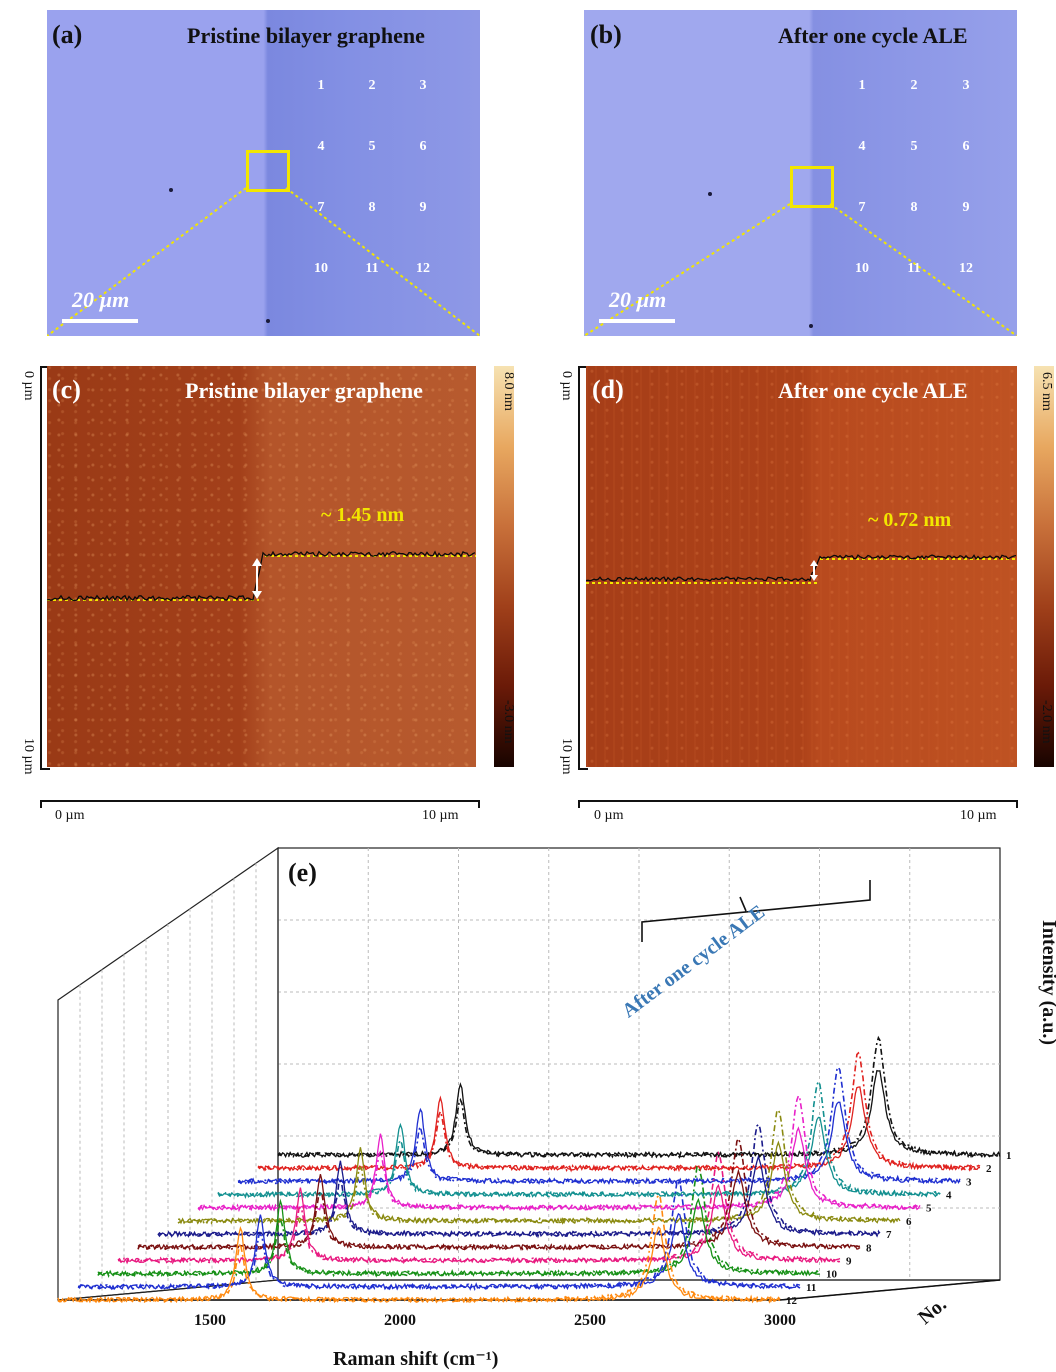  What do you see at coordinates (909, 1222) in the screenshot?
I see `depth-tick: 6` at bounding box center [909, 1222].